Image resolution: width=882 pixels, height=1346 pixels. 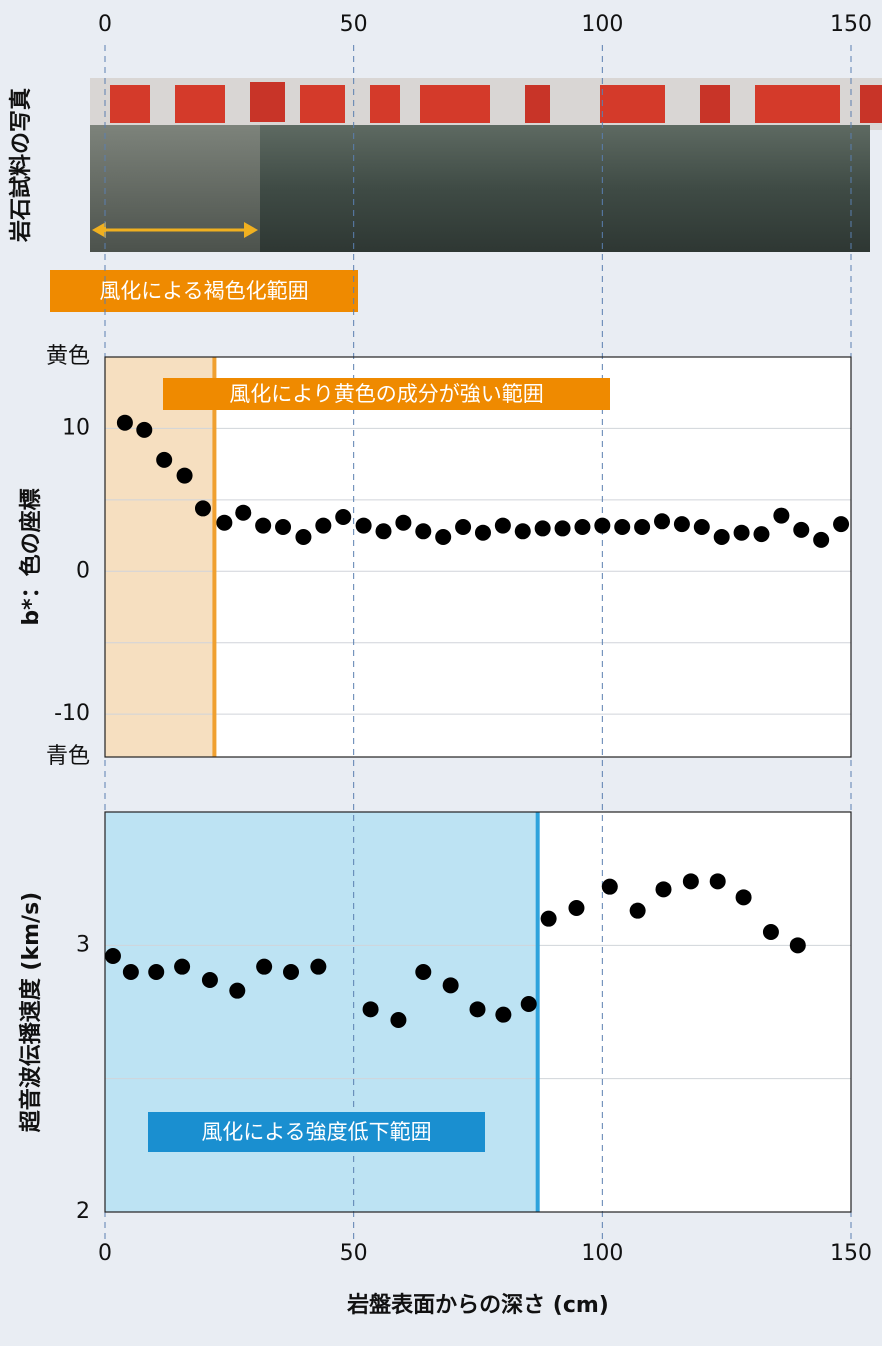 I want to click on annotation: 風化による強度低下範囲, so click(x=316, y=1132).